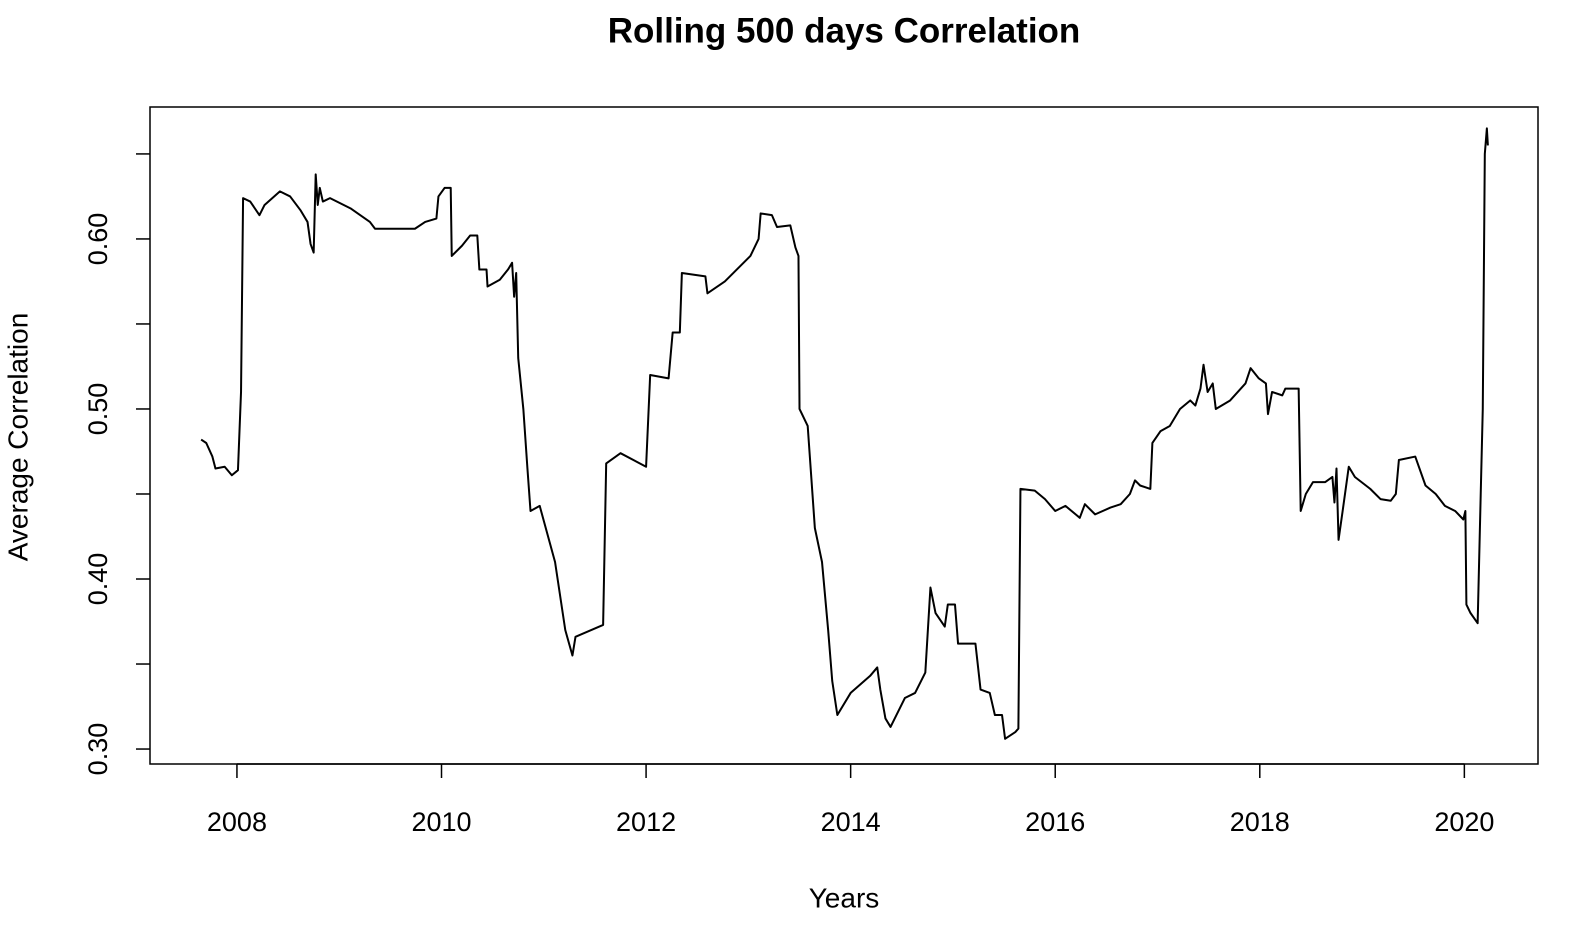  What do you see at coordinates (17, 437) in the screenshot?
I see `y-axis-label: Average Correlation` at bounding box center [17, 437].